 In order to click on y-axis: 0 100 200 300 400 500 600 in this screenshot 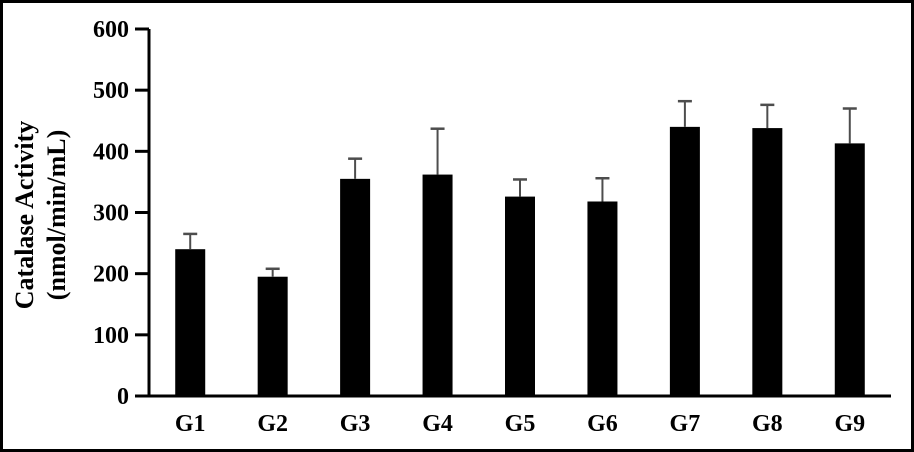, I will do `click(122, 213)`.